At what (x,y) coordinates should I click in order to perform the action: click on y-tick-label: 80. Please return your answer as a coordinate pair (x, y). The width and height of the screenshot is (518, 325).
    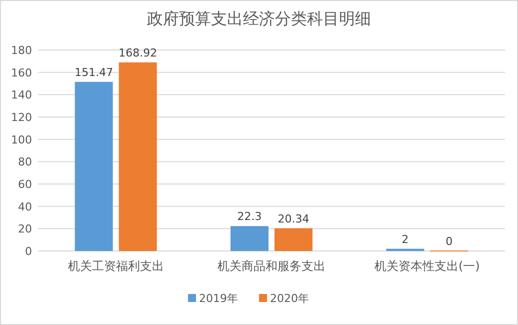
    Looking at the image, I should click on (25, 162).